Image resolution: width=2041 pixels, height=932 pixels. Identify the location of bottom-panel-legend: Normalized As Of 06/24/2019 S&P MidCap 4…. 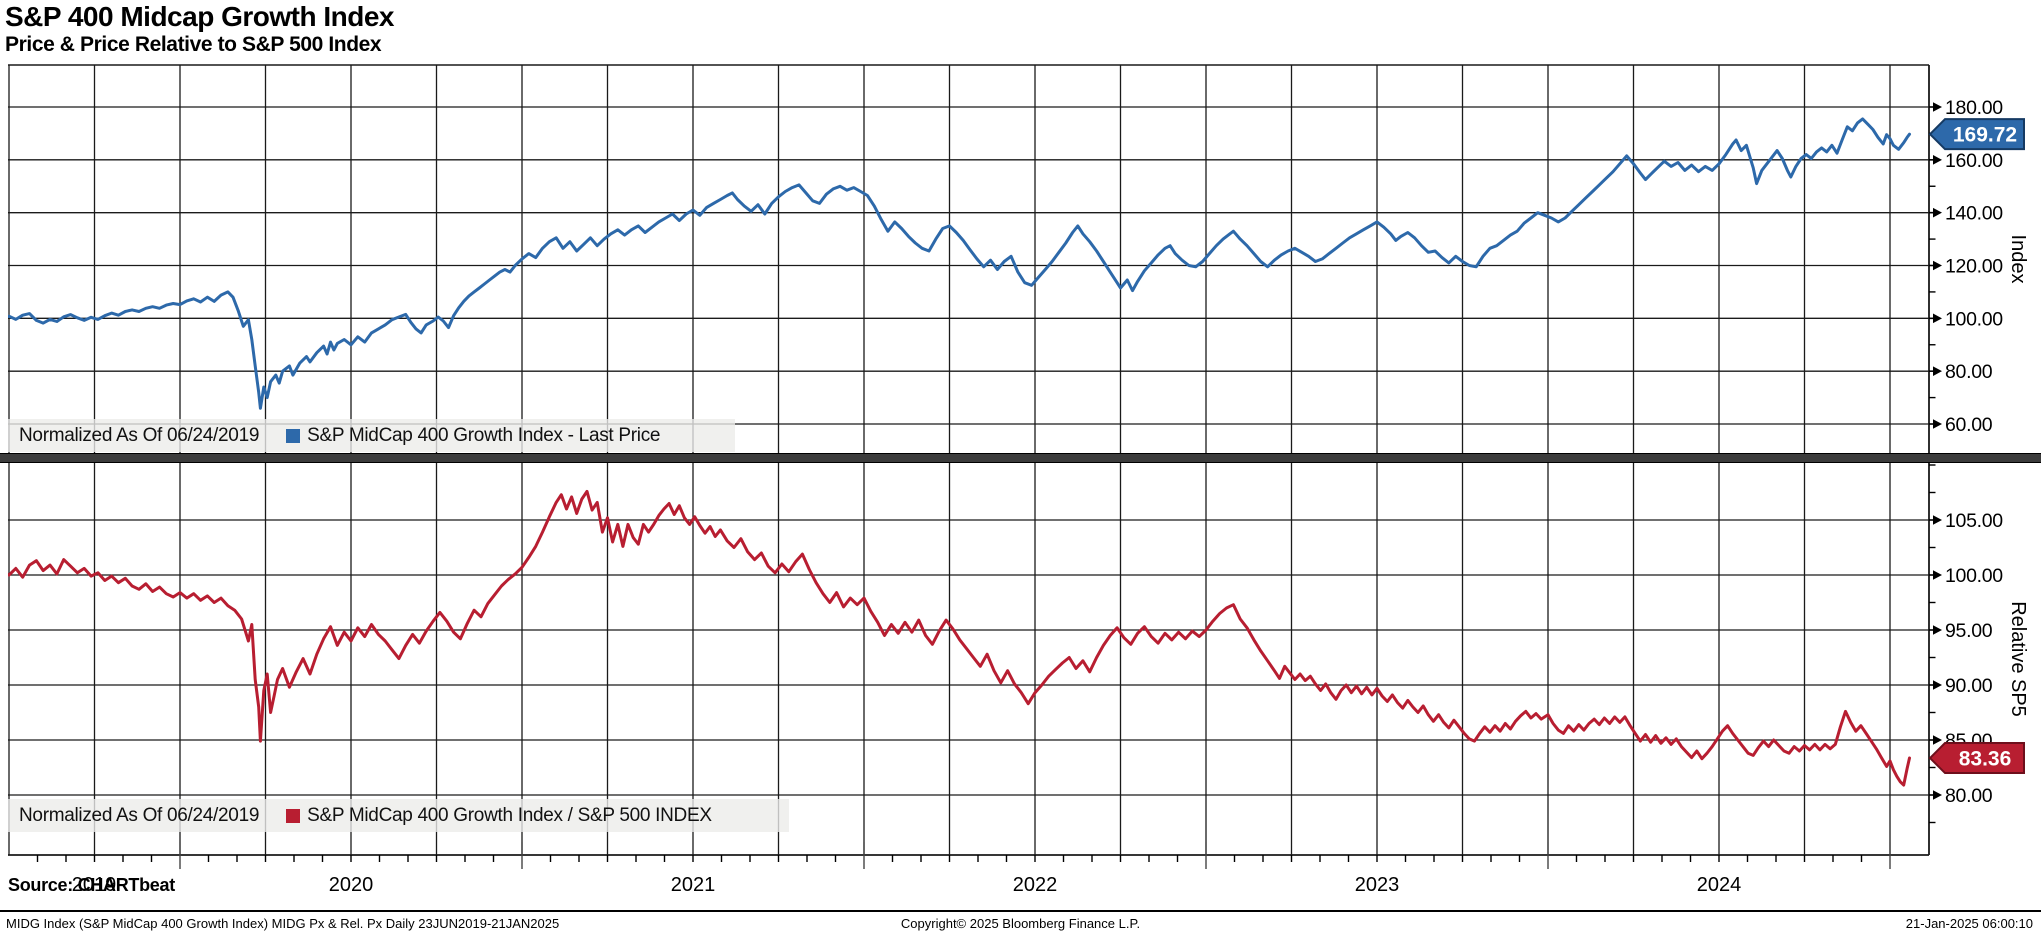
(398, 815).